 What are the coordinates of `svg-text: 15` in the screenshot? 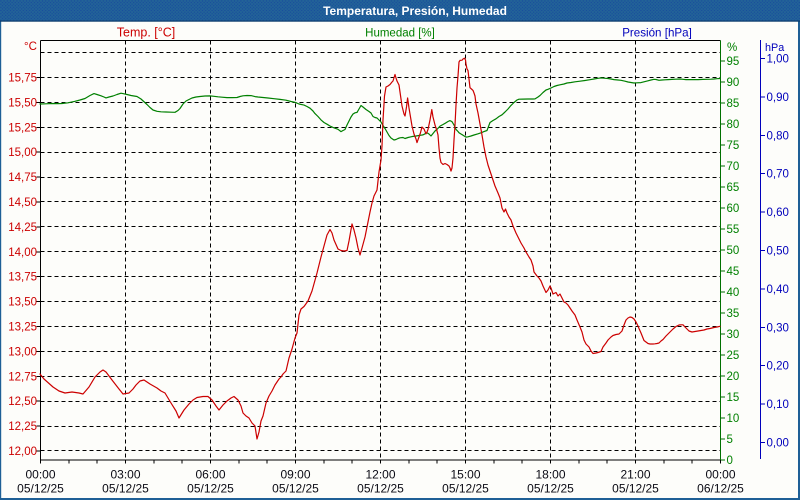 It's located at (733, 398).